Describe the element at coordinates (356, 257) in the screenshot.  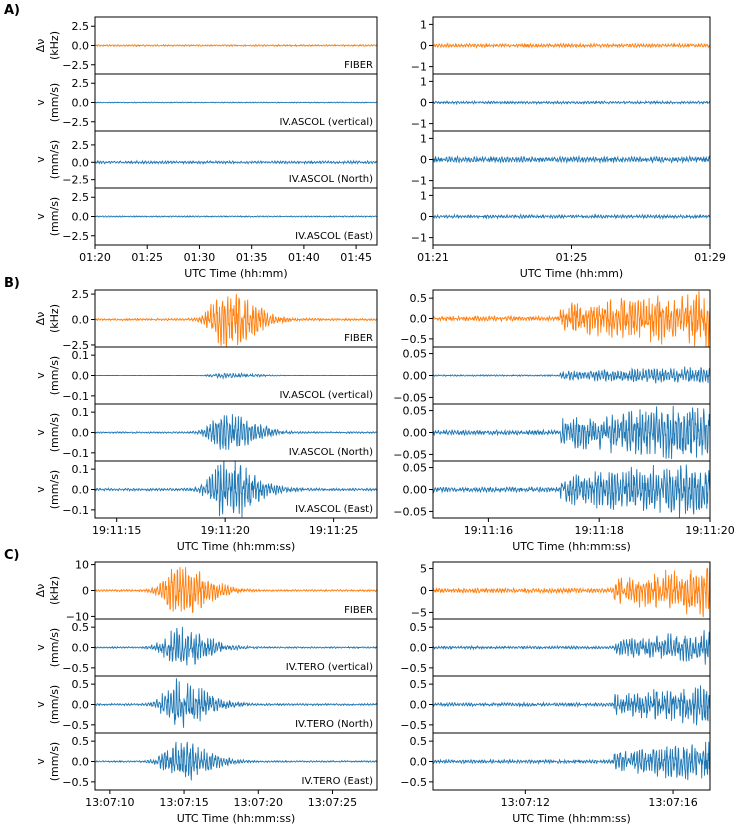
I see `x-tick-label: 01:45` at that location.